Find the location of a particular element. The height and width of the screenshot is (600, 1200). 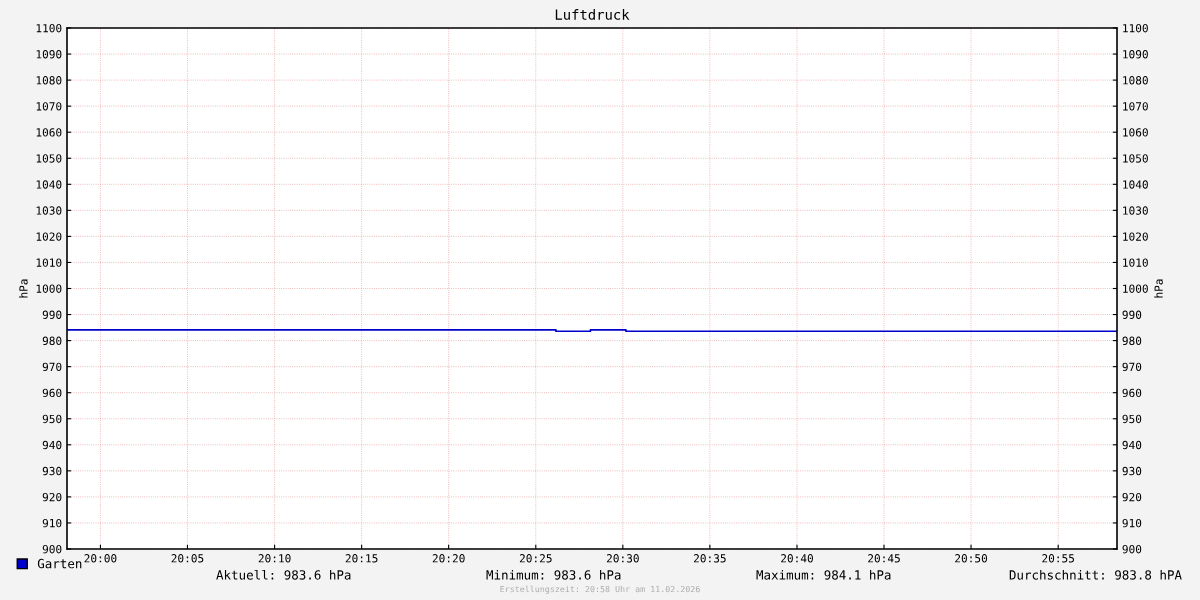

y-tick-label: 1100 is located at coordinates (49, 28).